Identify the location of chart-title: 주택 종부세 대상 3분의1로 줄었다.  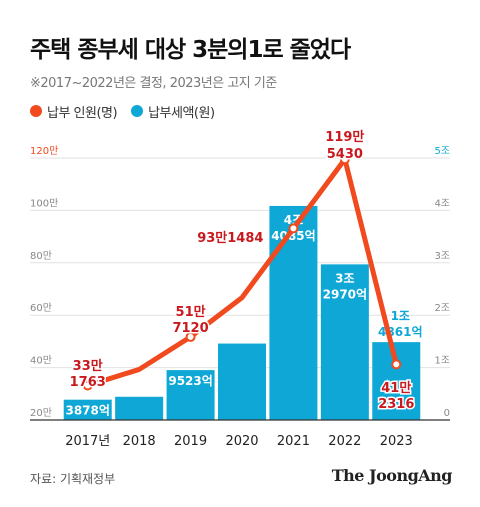
(190, 50).